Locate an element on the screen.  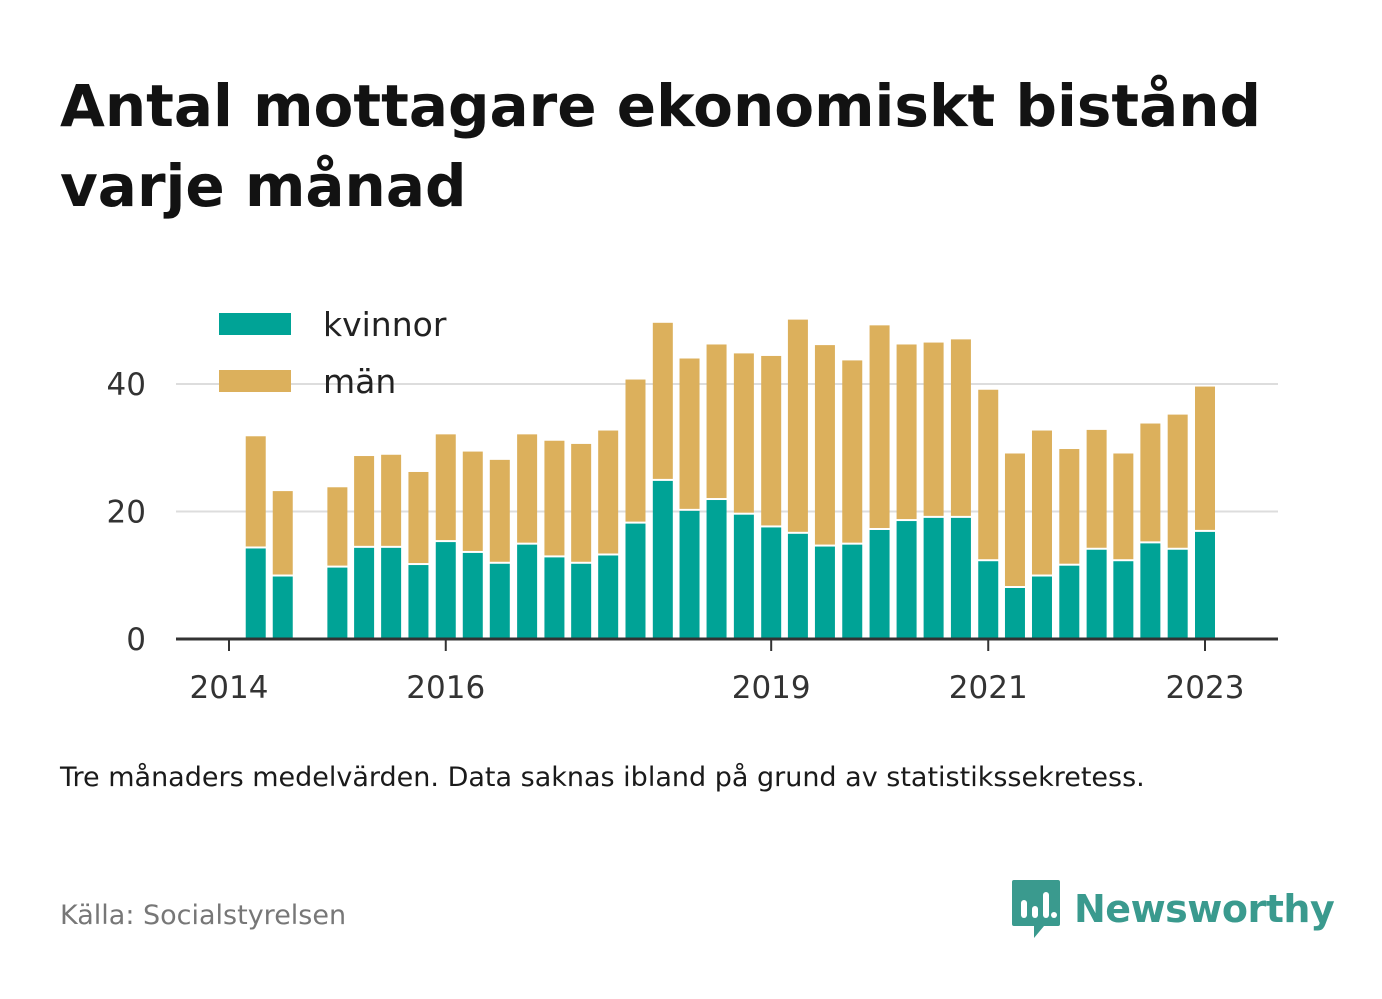
x-tick-label: 2016 is located at coordinates (445, 688).